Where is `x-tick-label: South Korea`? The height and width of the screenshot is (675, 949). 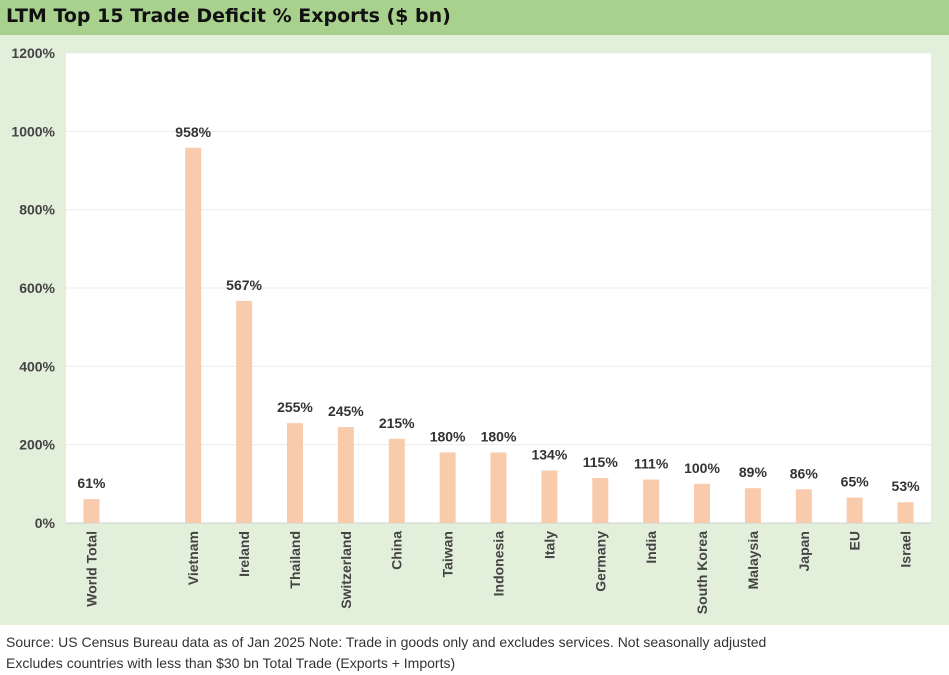 x-tick-label: South Korea is located at coordinates (702, 572).